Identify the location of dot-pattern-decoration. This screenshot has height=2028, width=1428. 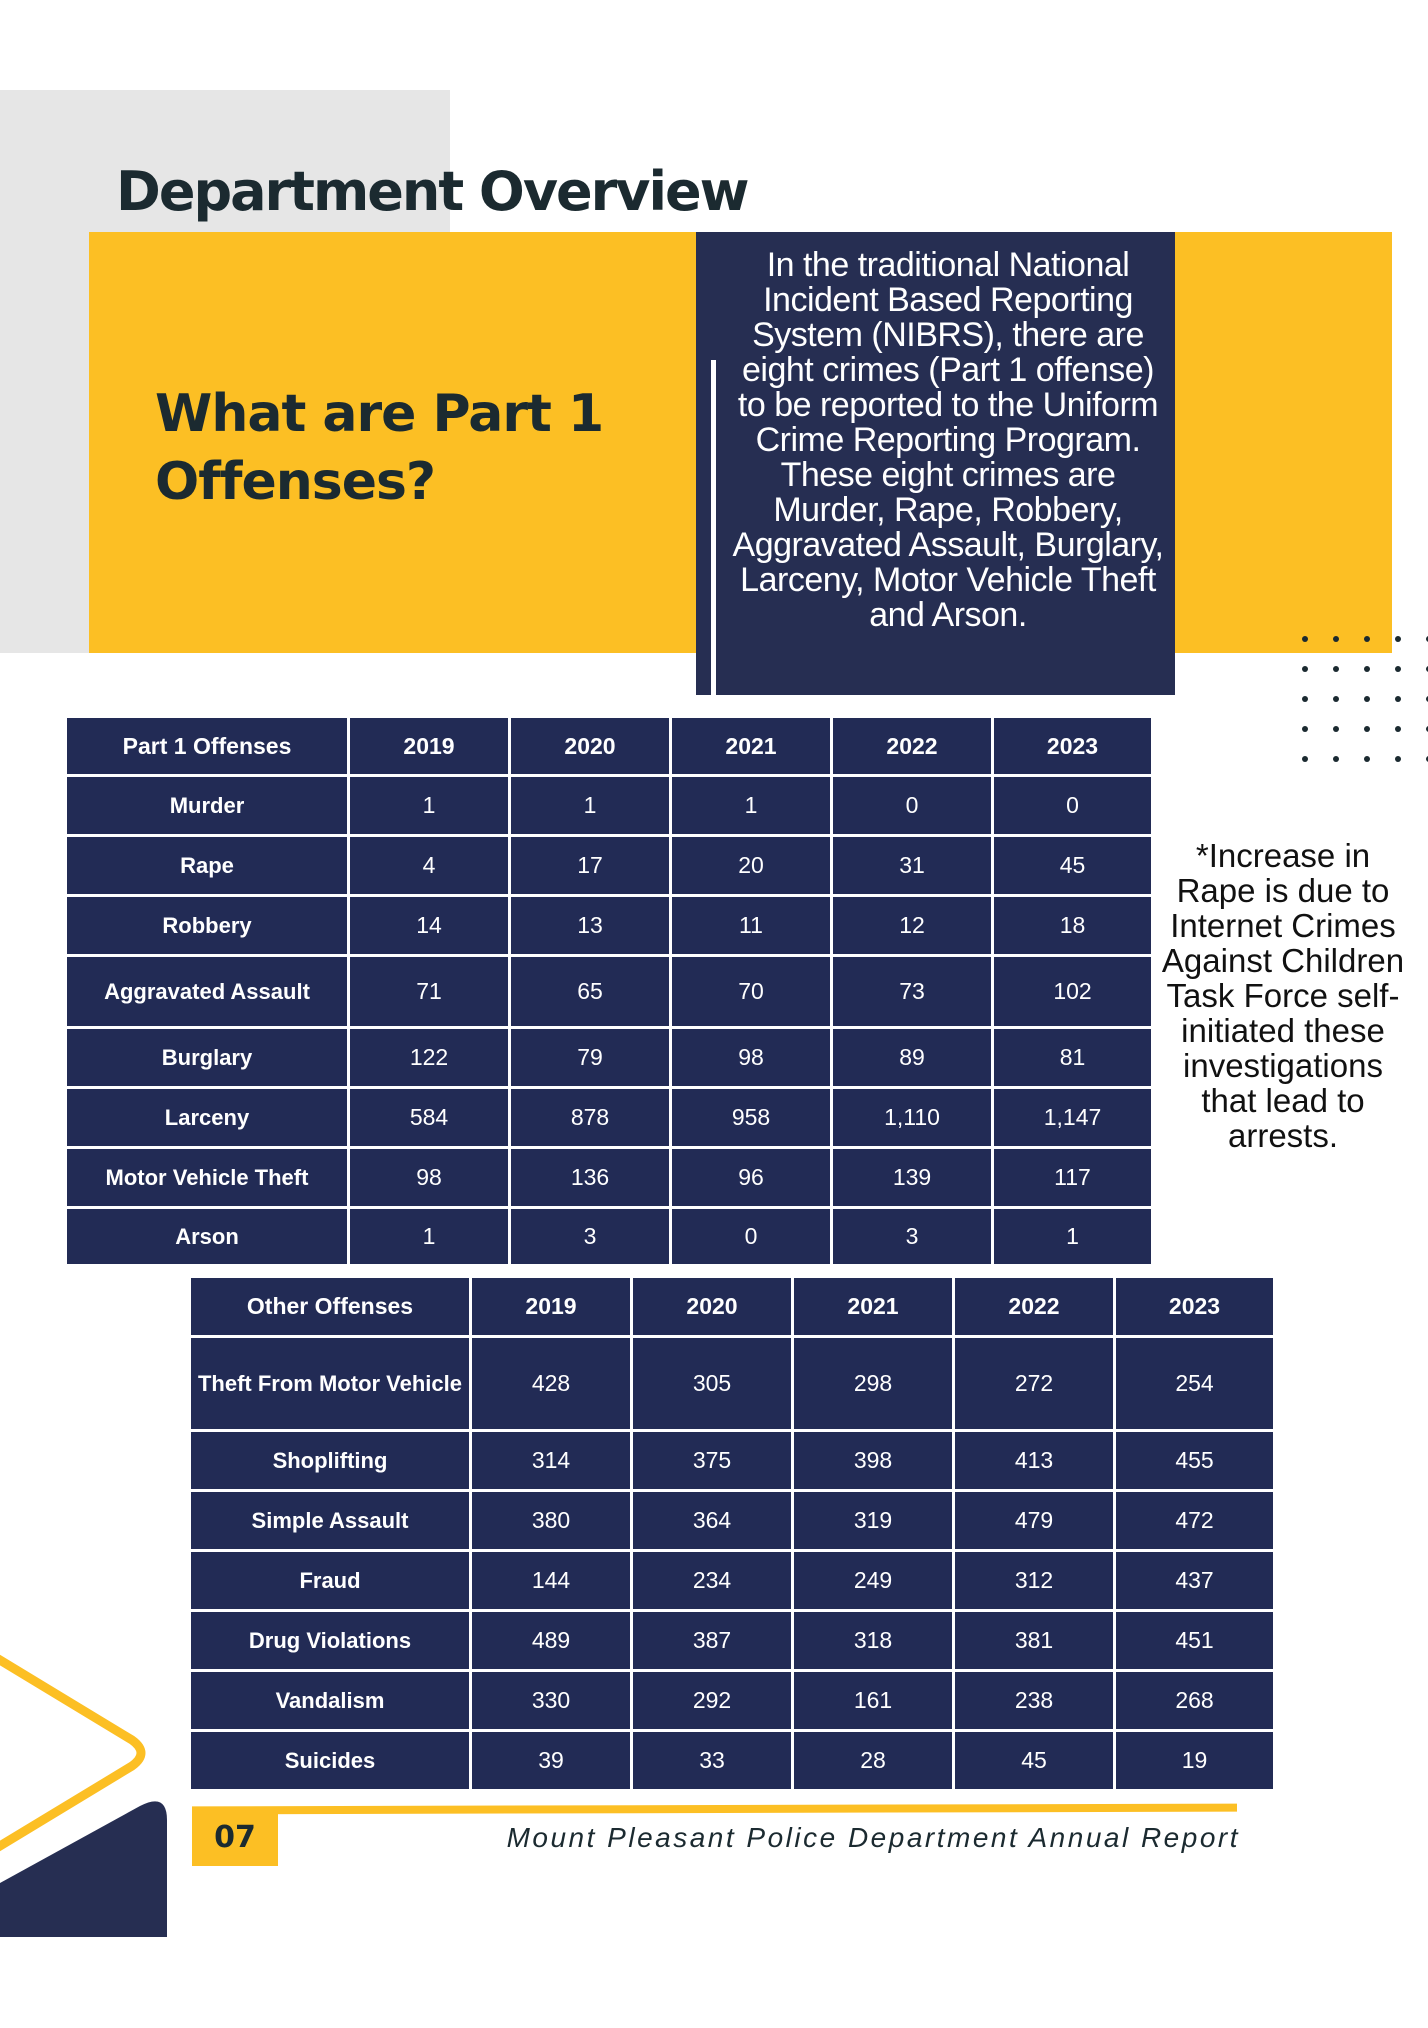
(1365, 699).